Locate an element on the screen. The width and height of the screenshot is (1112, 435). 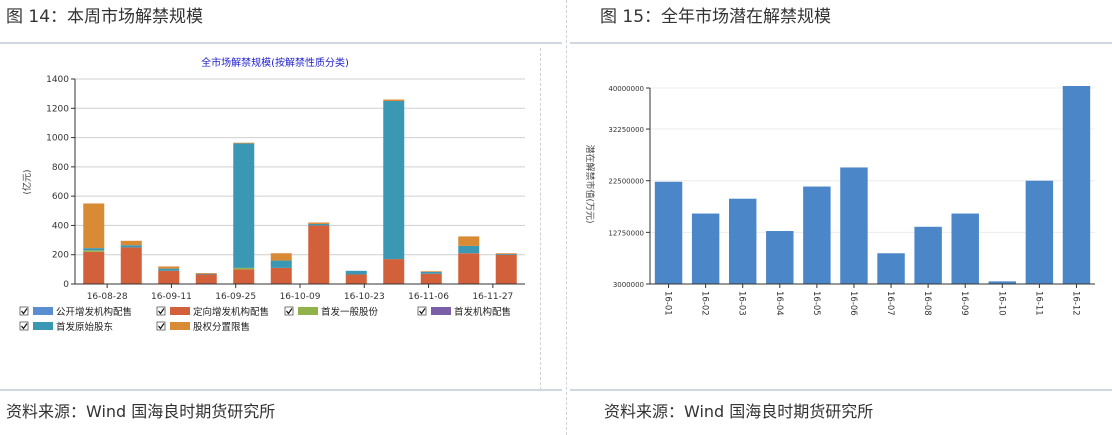
chart-2-xtick-label: 16-11 is located at coordinates (1038, 303).